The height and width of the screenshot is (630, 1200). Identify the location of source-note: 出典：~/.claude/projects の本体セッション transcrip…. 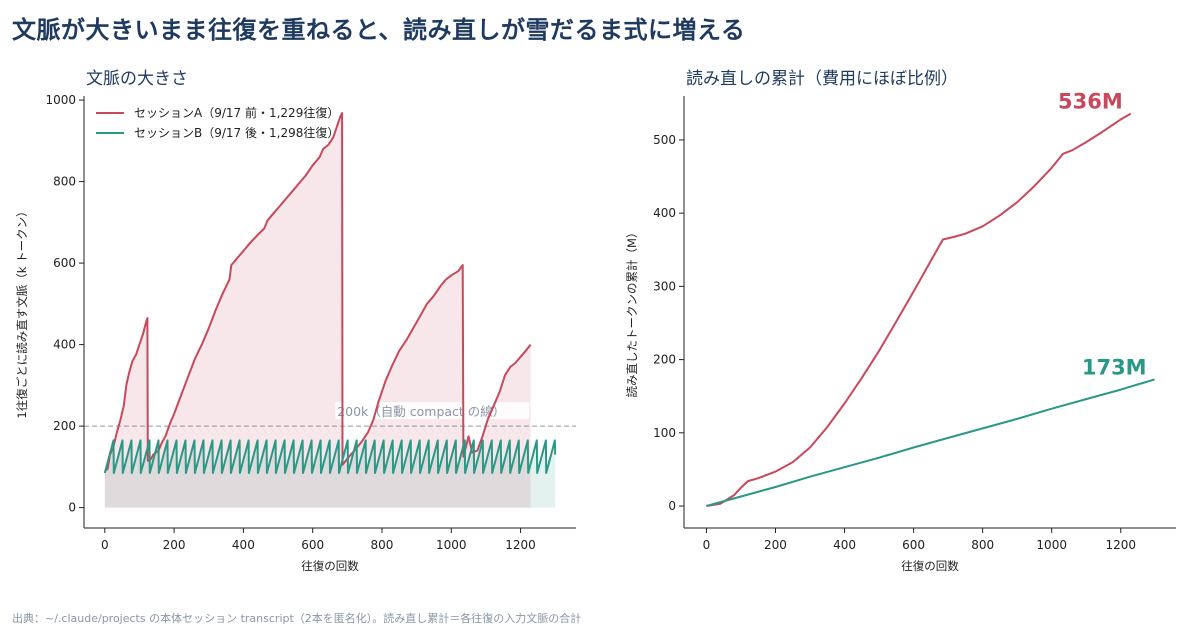
(297, 618).